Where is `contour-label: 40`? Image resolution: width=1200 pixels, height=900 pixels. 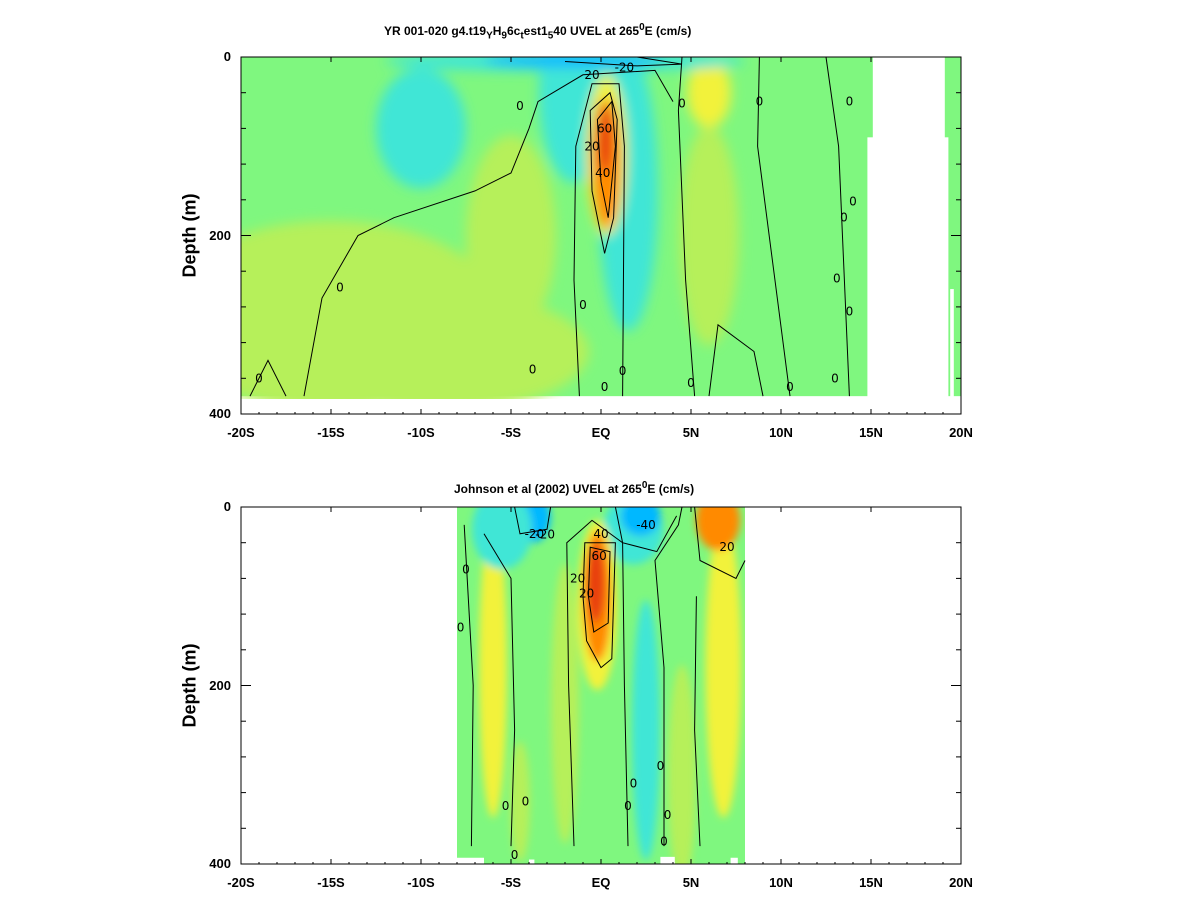 contour-label: 40 is located at coordinates (602, 173).